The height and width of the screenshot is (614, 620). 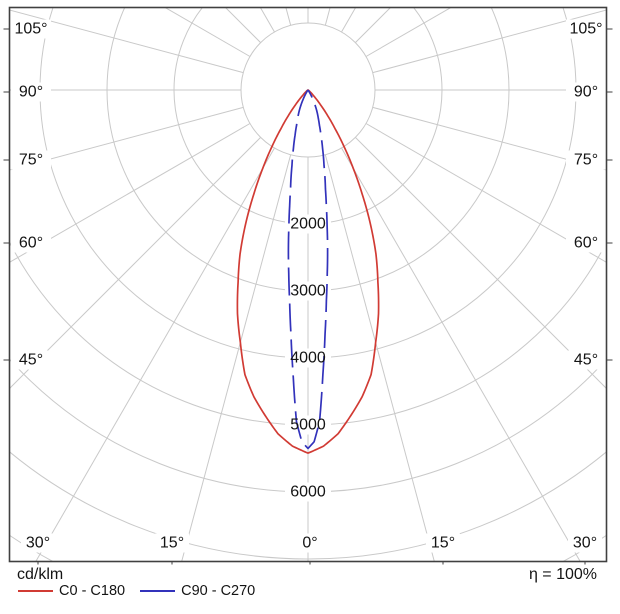 I want to click on curve-c90-c270, so click(x=308, y=269).